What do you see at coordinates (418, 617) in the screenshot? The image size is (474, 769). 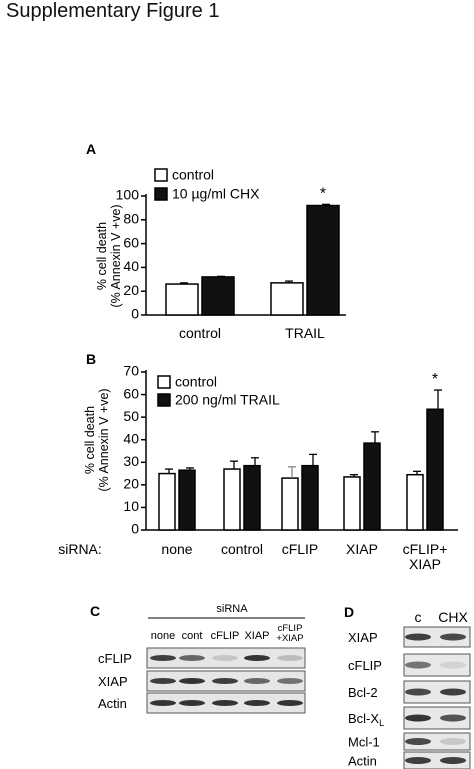 I see `lane-label: c` at bounding box center [418, 617].